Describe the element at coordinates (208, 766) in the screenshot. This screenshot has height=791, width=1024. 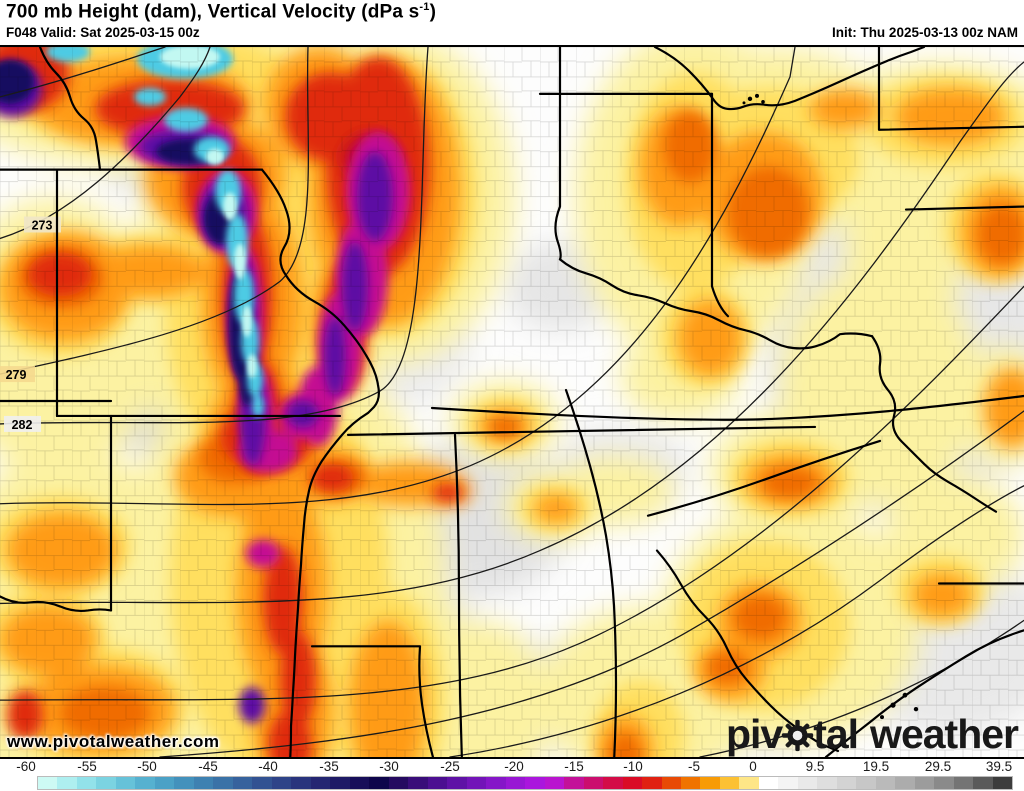
I see `tick-label: -45` at that location.